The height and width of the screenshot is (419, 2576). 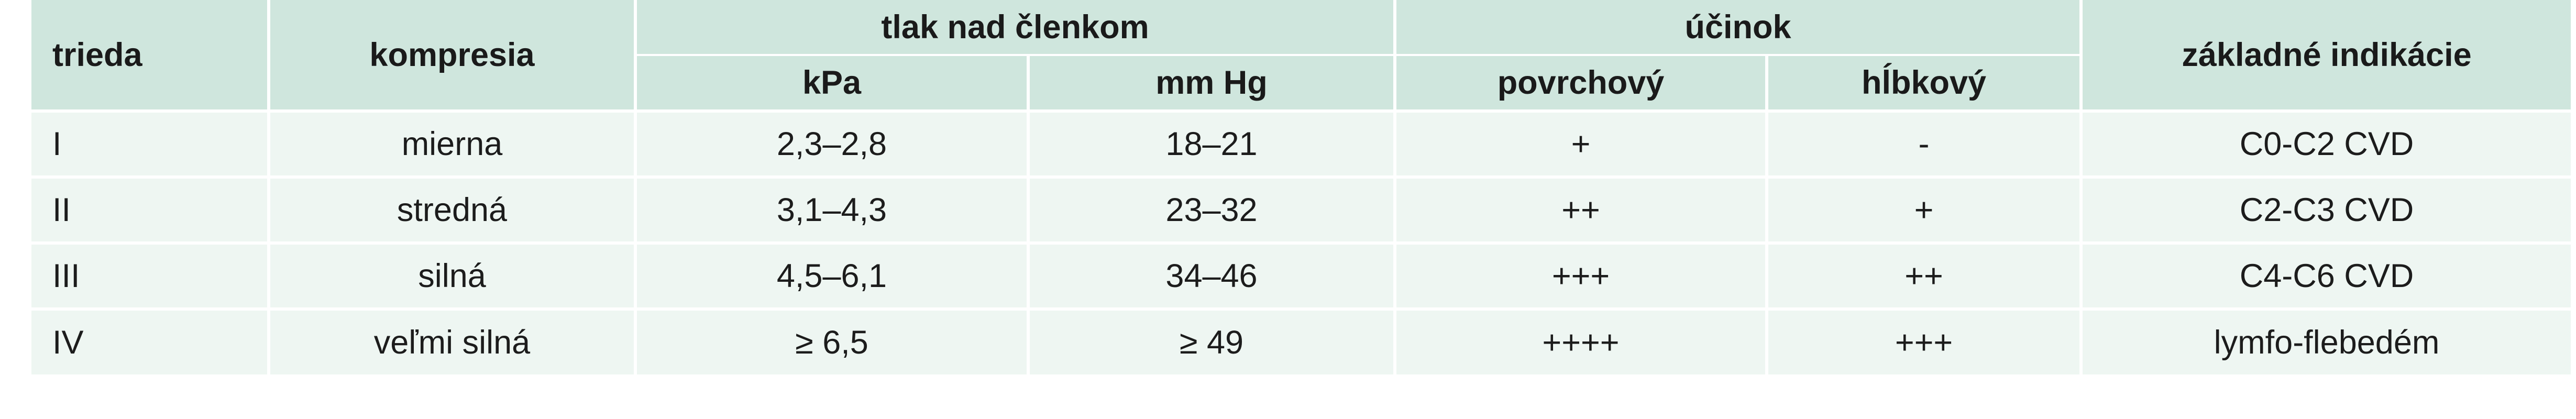 I want to click on cell-indikacie: C2-C3 CVD, so click(x=2325, y=208).